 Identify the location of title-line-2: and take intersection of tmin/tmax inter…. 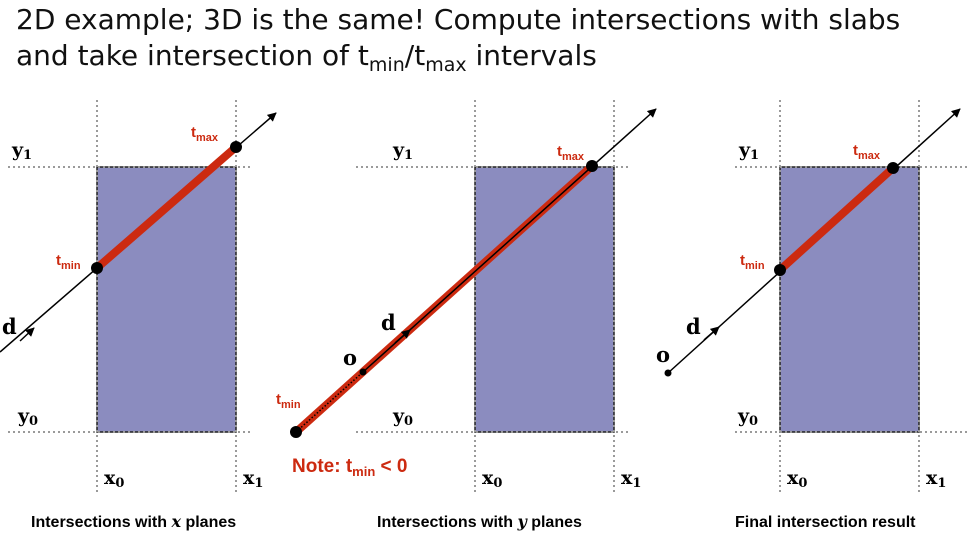
(306, 57).